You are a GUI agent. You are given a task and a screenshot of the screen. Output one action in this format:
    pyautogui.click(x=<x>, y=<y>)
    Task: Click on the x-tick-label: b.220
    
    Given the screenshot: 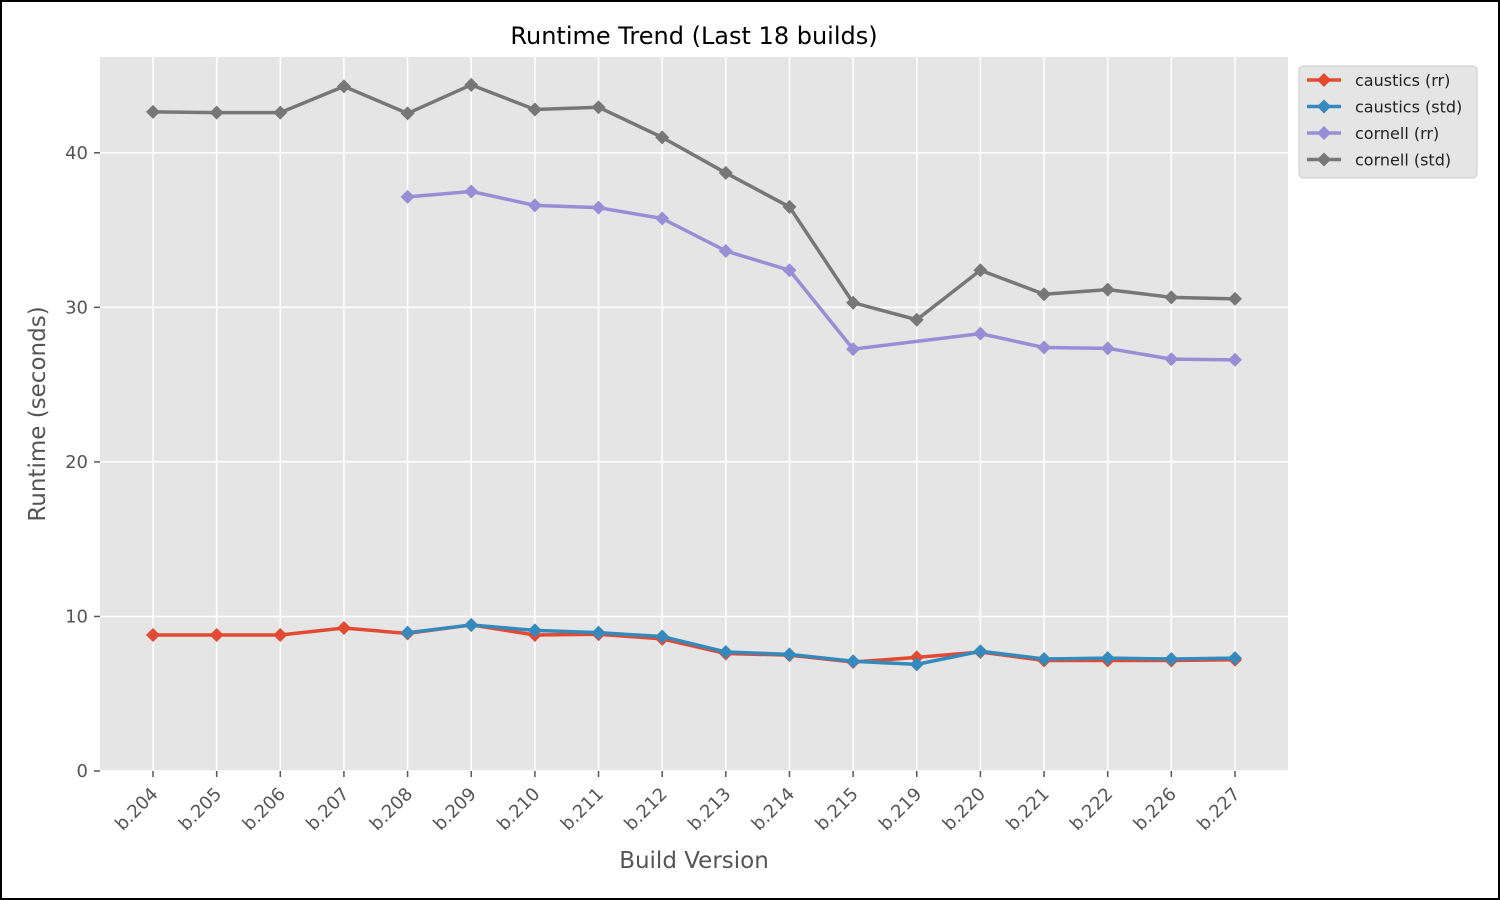 What is the action you would take?
    pyautogui.click(x=964, y=809)
    